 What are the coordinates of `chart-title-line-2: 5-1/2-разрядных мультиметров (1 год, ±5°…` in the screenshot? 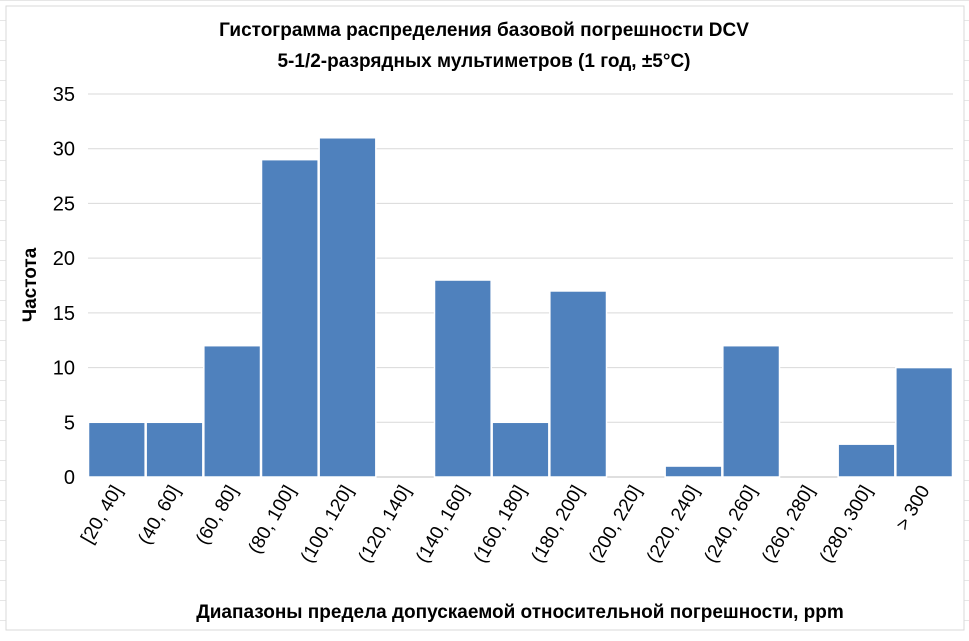 It's located at (483, 61).